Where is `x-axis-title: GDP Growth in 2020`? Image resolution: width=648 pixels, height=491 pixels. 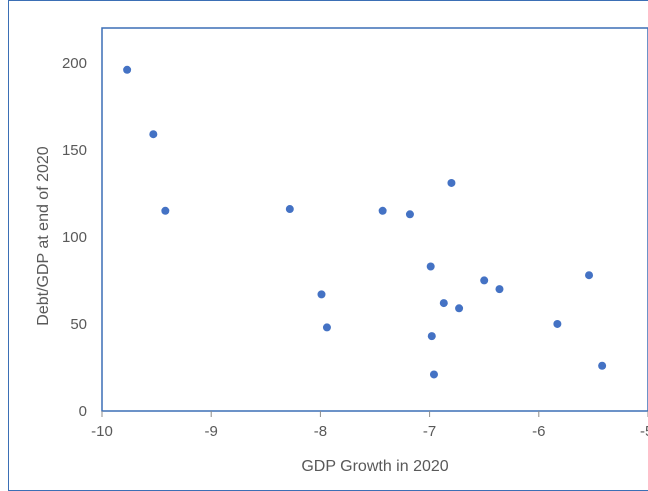
x-axis-title: GDP Growth in 2020 is located at coordinates (374, 466).